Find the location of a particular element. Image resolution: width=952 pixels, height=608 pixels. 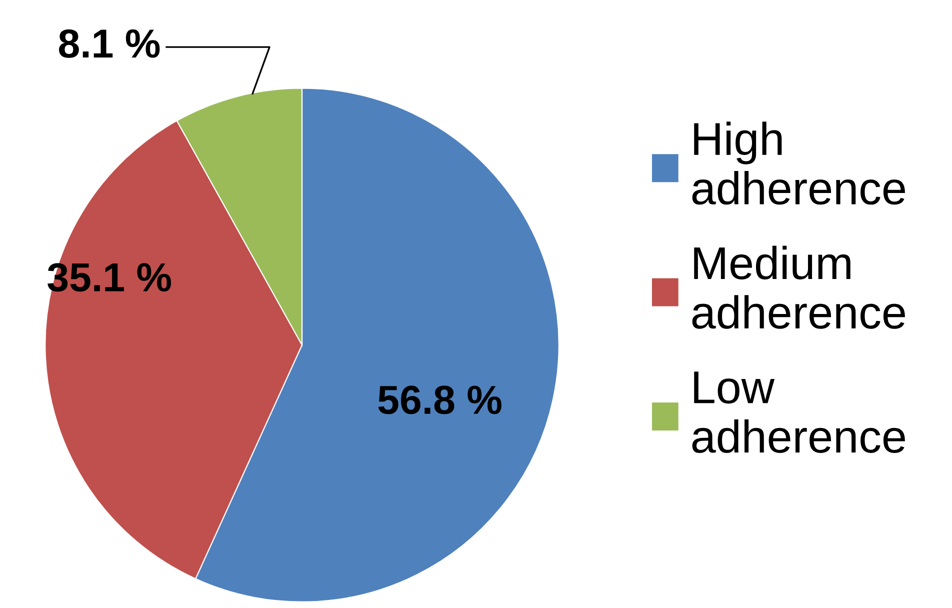

legend-label: High adherence is located at coordinates (798, 163).